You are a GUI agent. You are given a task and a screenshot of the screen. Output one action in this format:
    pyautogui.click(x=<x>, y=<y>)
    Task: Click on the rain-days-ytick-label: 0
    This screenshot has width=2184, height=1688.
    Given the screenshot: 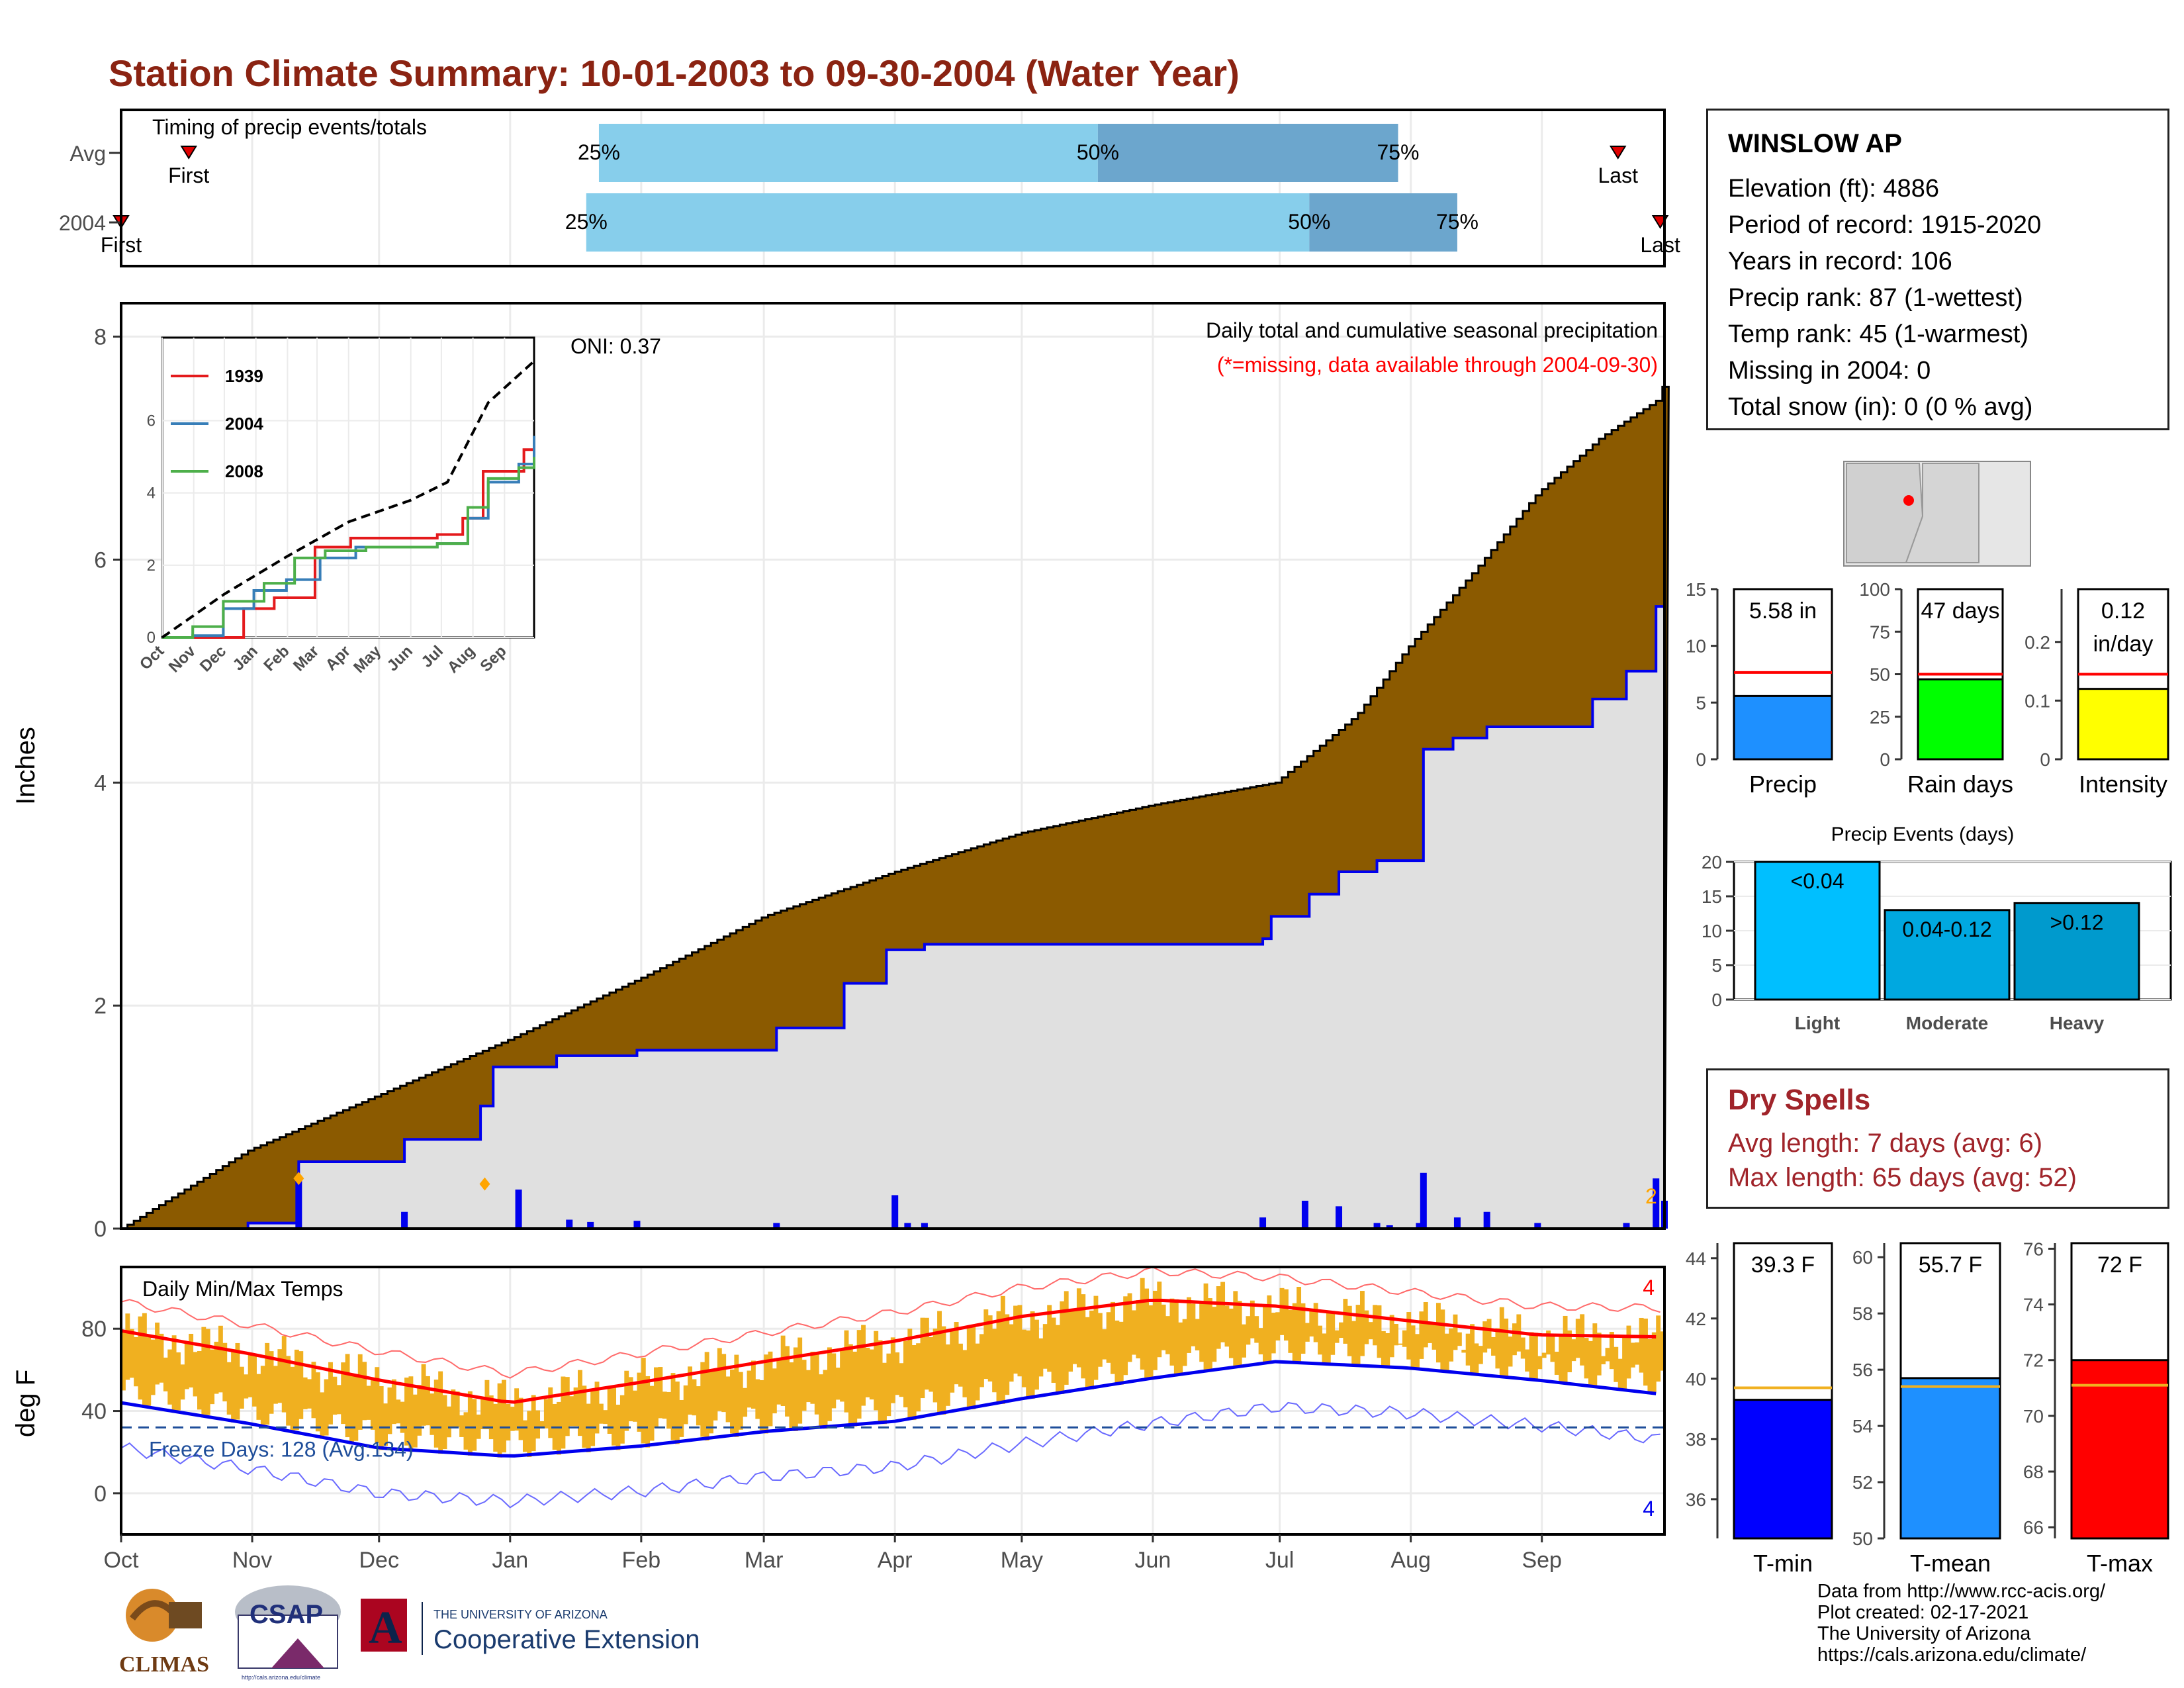 What is the action you would take?
    pyautogui.click(x=1885, y=759)
    